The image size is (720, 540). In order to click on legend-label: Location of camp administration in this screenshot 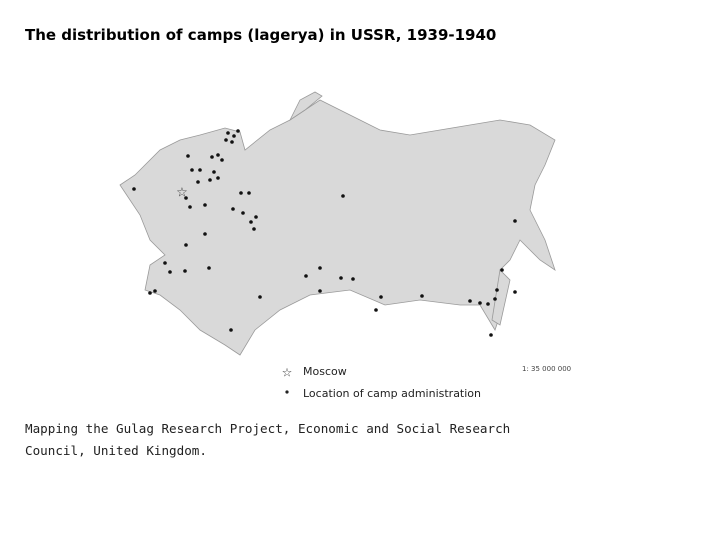, I will do `click(392, 393)`.